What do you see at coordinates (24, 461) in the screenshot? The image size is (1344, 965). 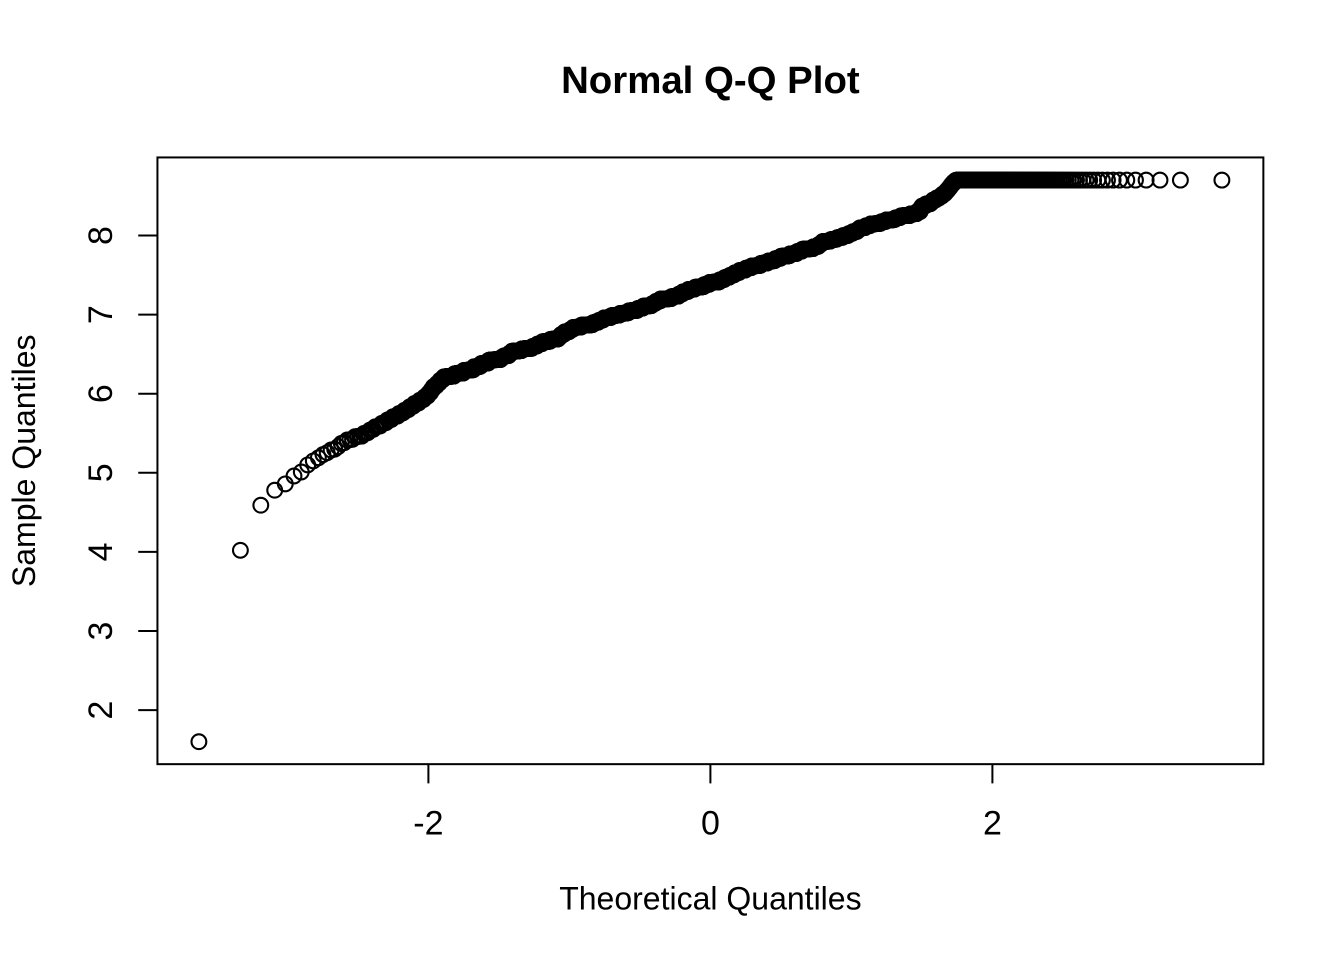 I see `svg-text: Sample Quantiles` at bounding box center [24, 461].